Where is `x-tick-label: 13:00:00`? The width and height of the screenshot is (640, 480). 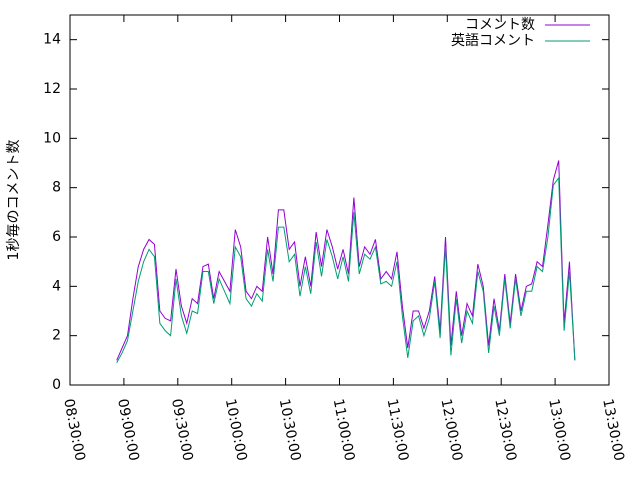
x-tick-label: 13:00:00 is located at coordinates (559, 429).